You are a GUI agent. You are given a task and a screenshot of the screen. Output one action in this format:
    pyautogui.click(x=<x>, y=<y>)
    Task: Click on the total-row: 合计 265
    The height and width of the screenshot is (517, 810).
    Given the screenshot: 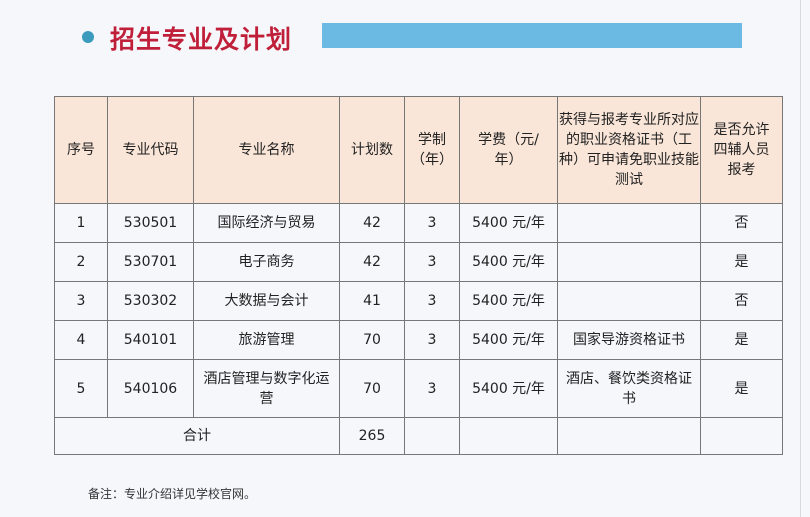 What is the action you would take?
    pyautogui.click(x=418, y=436)
    